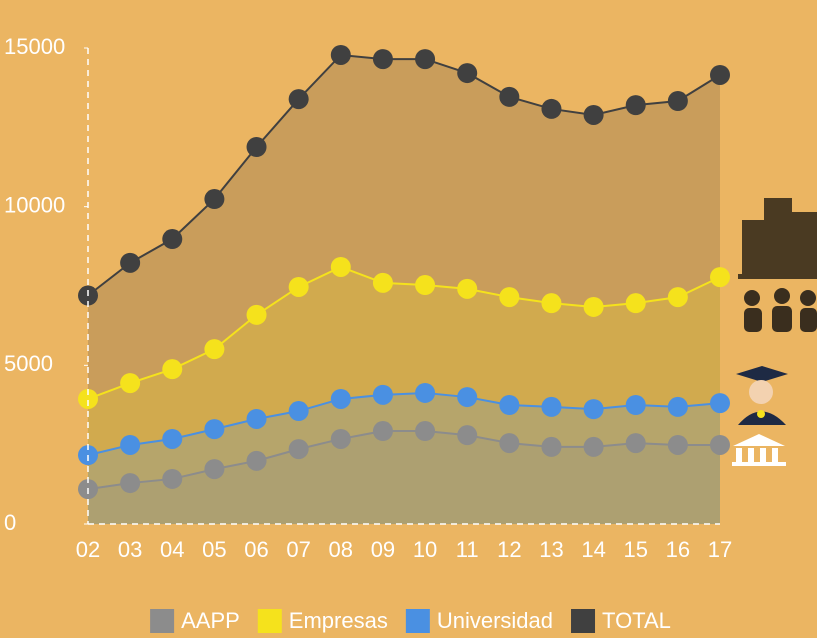 This screenshot has height=638, width=817. Describe the element at coordinates (130, 549) in the screenshot. I see `x-tick-label: 03` at that location.